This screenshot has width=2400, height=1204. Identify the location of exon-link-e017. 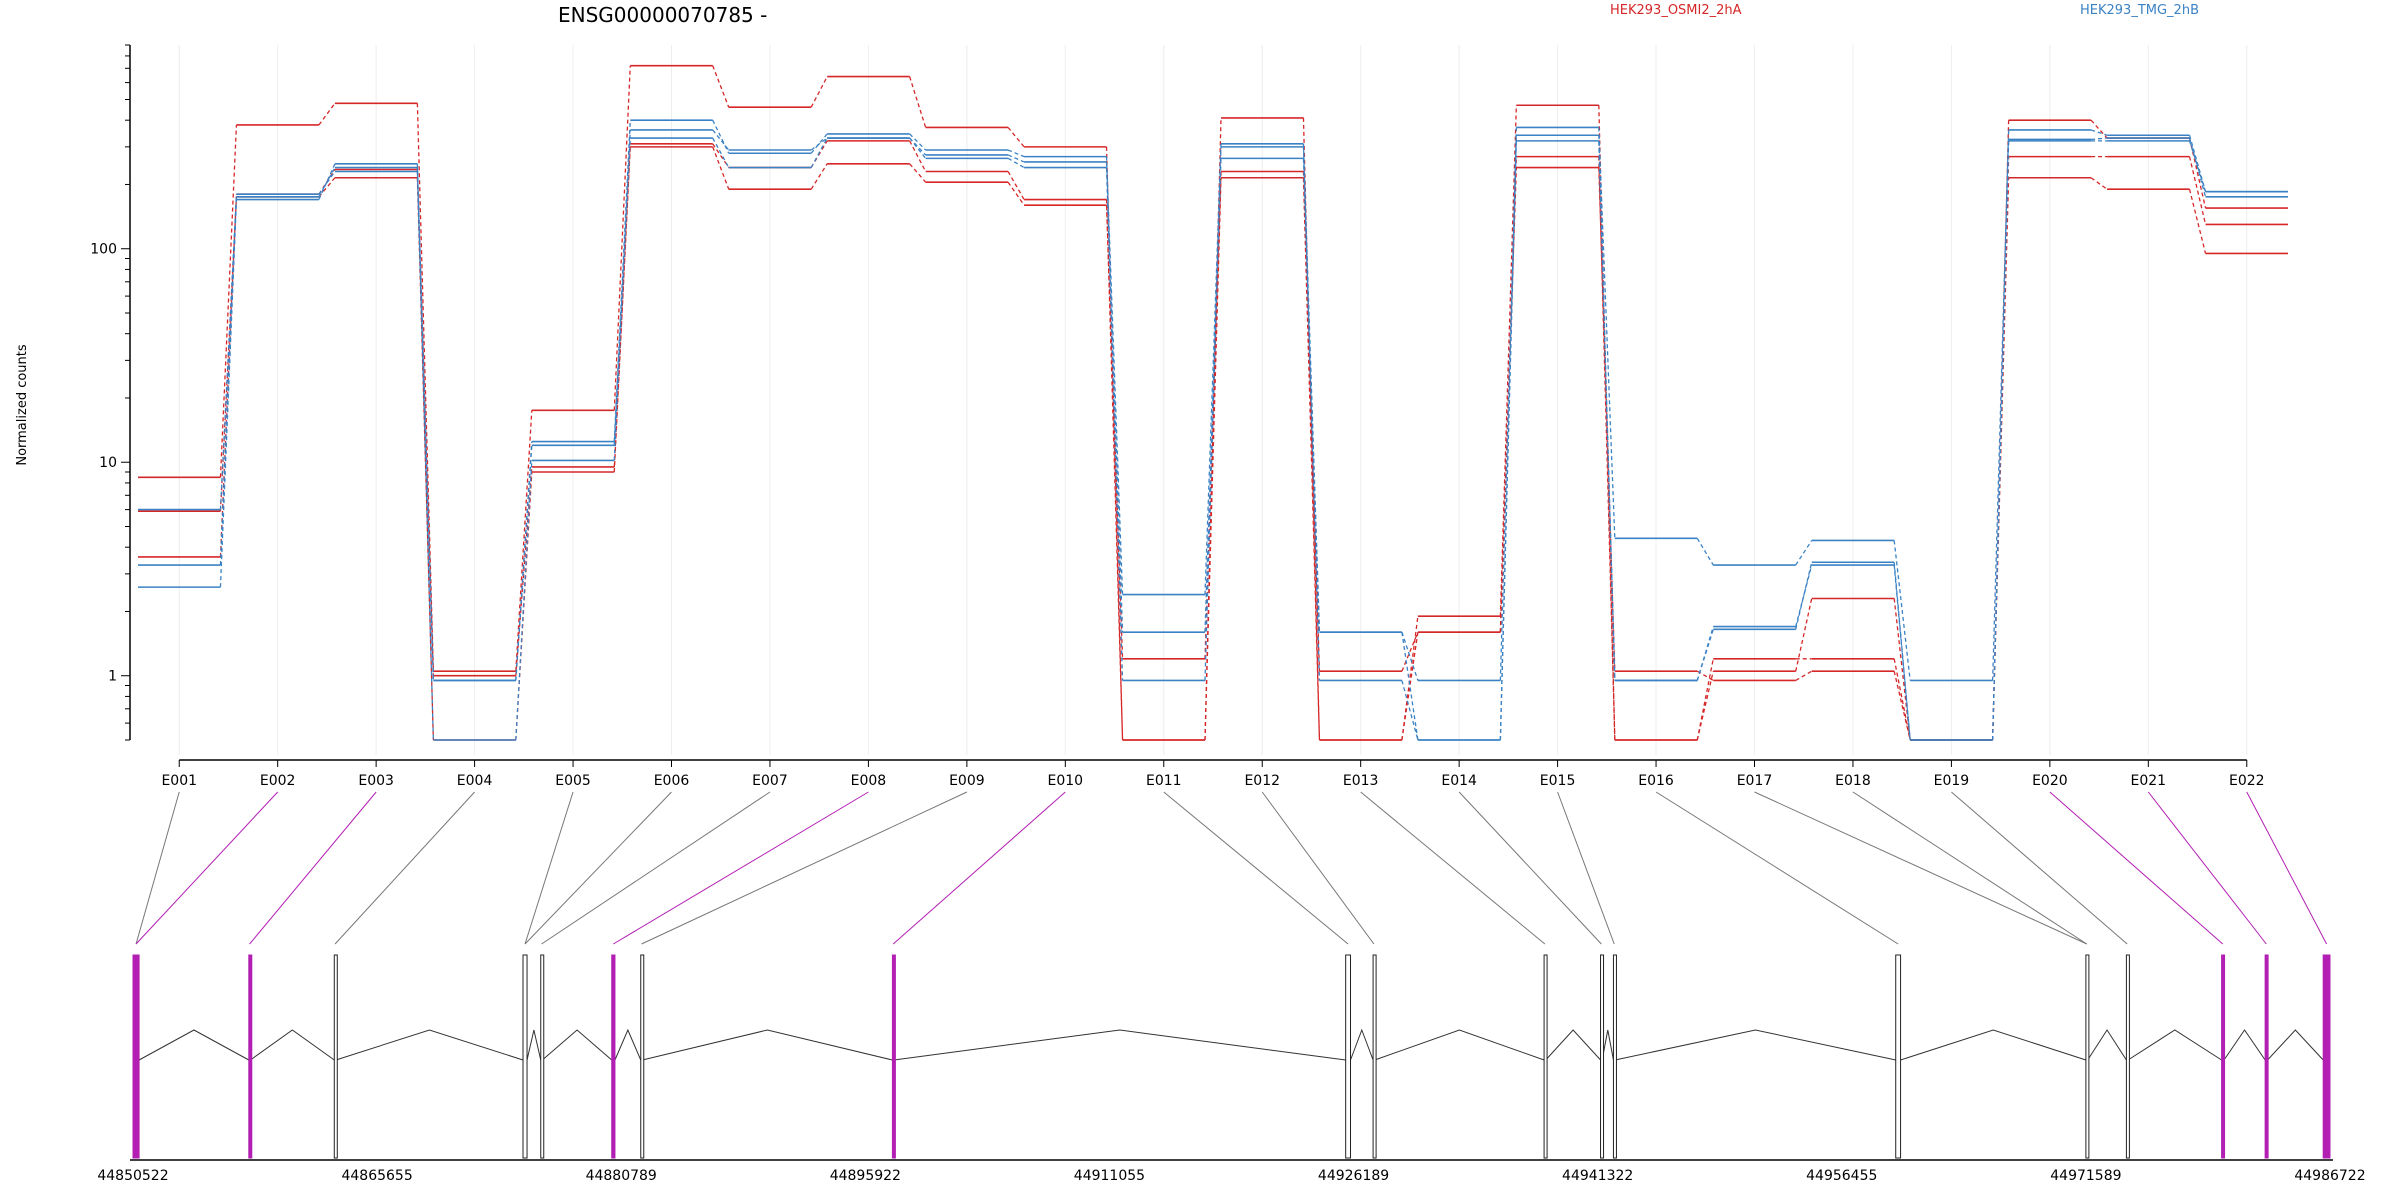
(1920, 868).